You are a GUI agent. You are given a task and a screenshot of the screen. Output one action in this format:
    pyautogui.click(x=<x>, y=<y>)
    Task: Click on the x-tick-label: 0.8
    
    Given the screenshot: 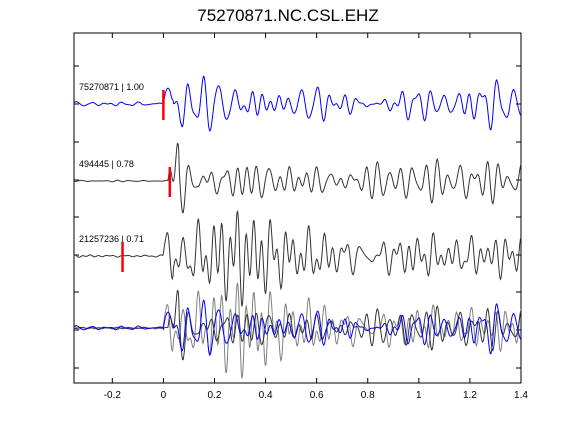 What is the action you would take?
    pyautogui.click(x=368, y=395)
    